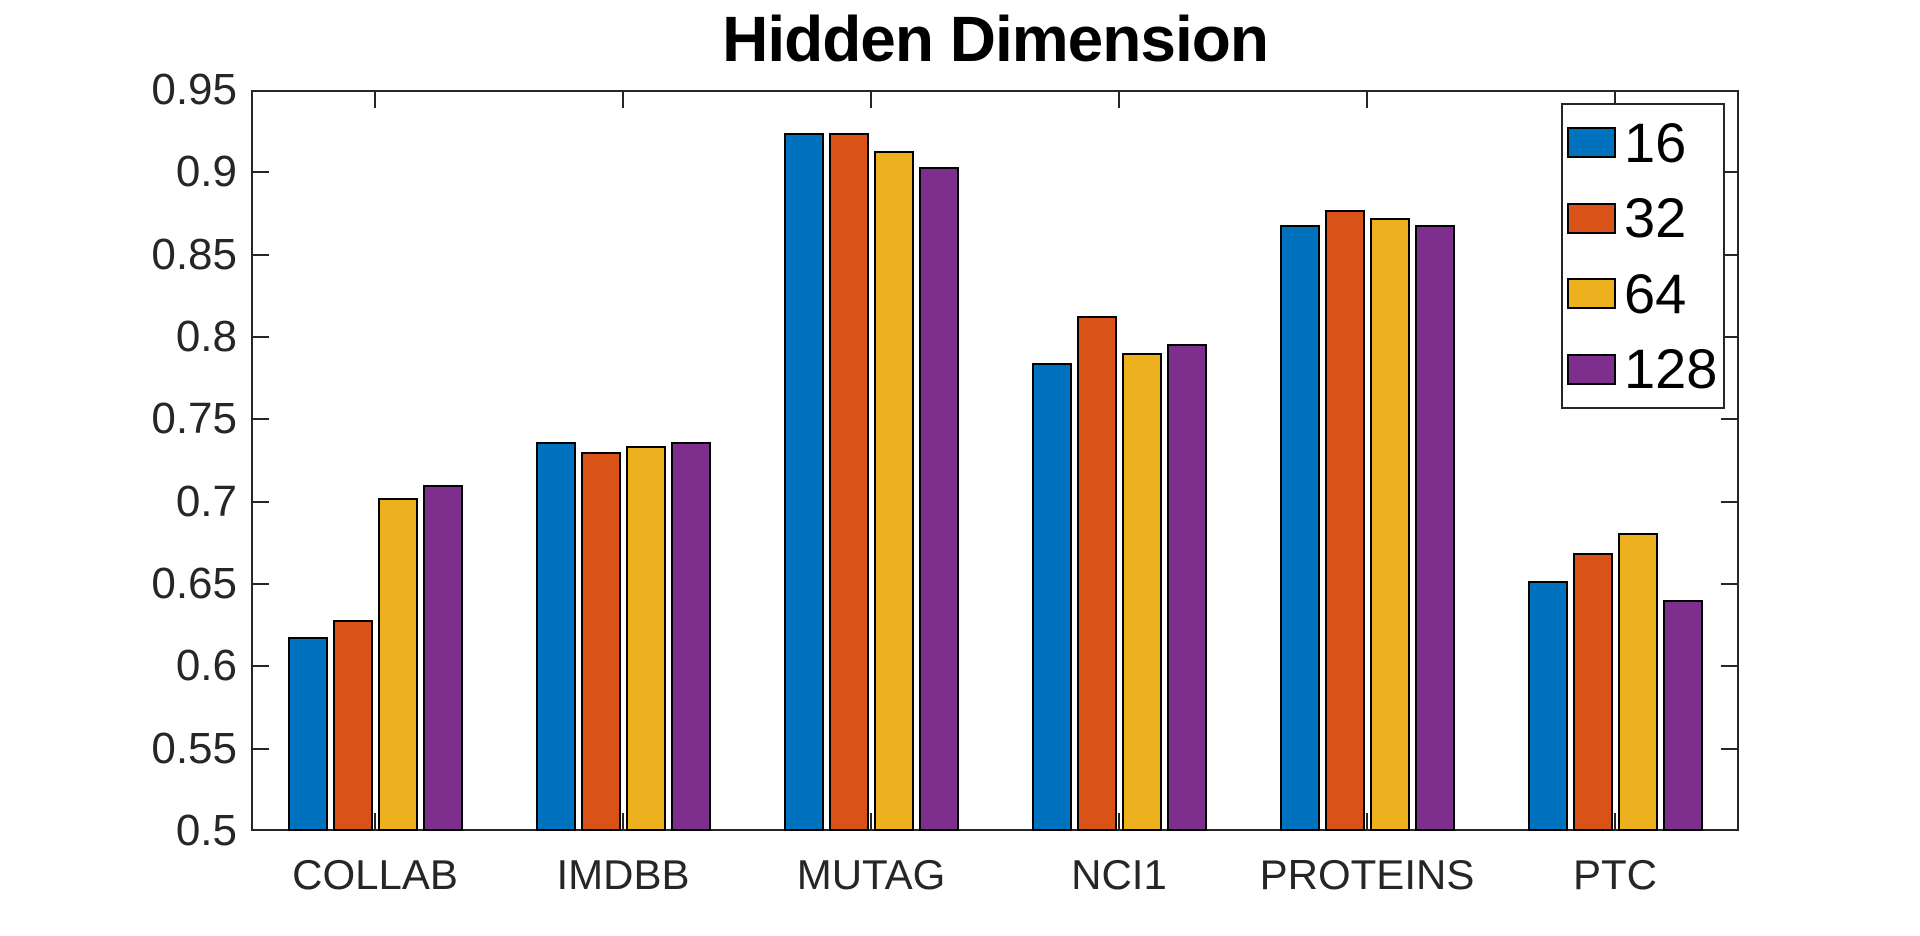 This screenshot has height=936, width=1920. What do you see at coordinates (871, 874) in the screenshot?
I see `x-tick-label-MUTAG: MUTAG` at bounding box center [871, 874].